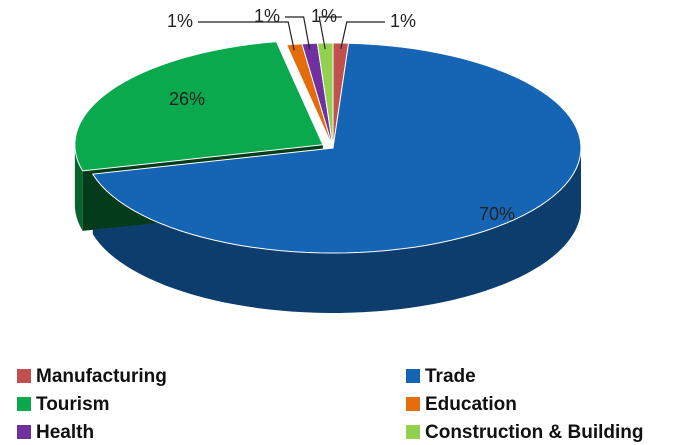  Describe the element at coordinates (73, 404) in the screenshot. I see `legend-label: Tourism` at that location.